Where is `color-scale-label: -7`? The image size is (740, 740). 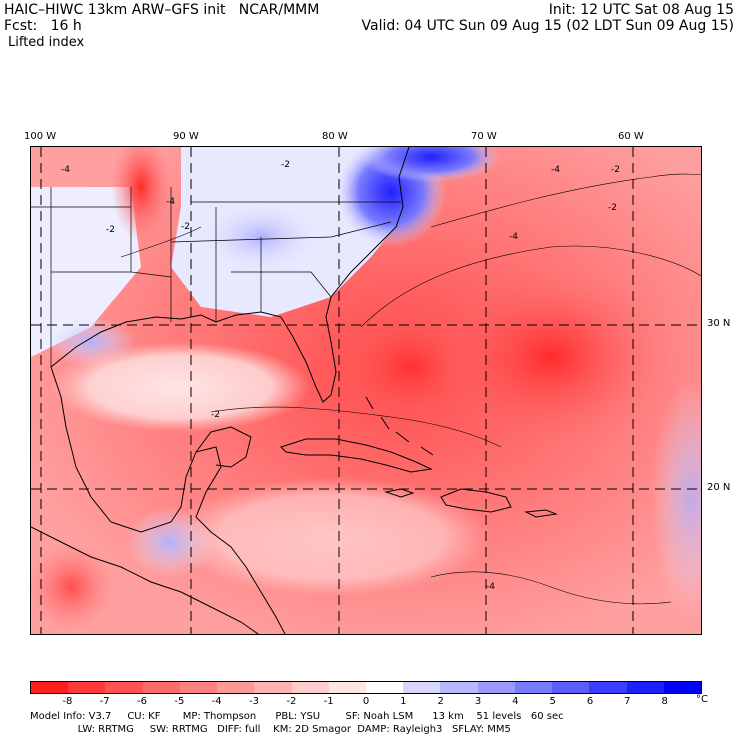 color-scale-label: -7 is located at coordinates (104, 701).